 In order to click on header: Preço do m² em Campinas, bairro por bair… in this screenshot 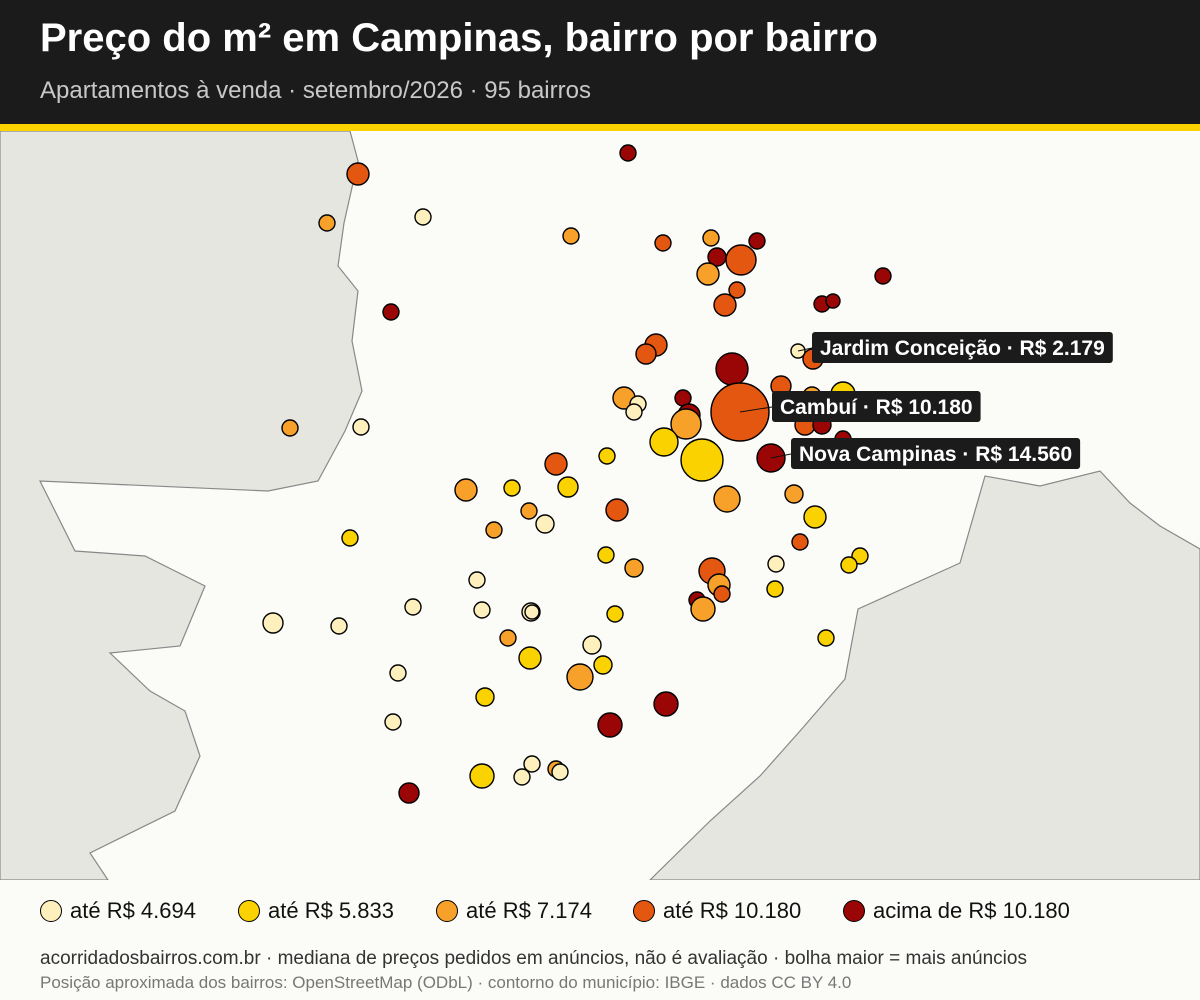, I will do `click(600, 65)`.